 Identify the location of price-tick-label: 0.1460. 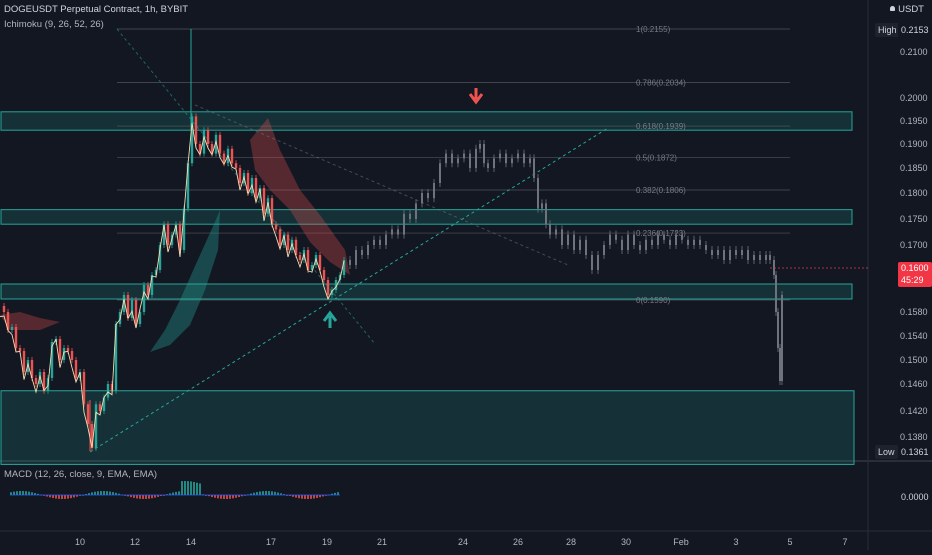
(914, 384).